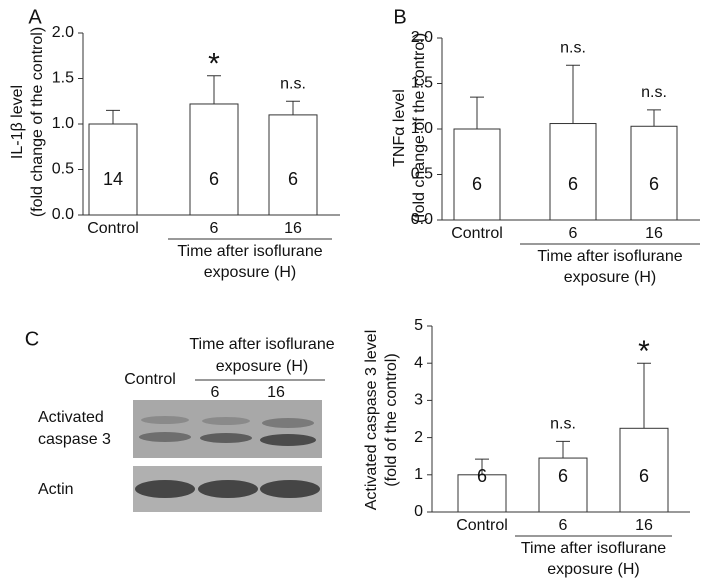  What do you see at coordinates (399, 128) in the screenshot?
I see `y-axis-label: TNFα level` at bounding box center [399, 128].